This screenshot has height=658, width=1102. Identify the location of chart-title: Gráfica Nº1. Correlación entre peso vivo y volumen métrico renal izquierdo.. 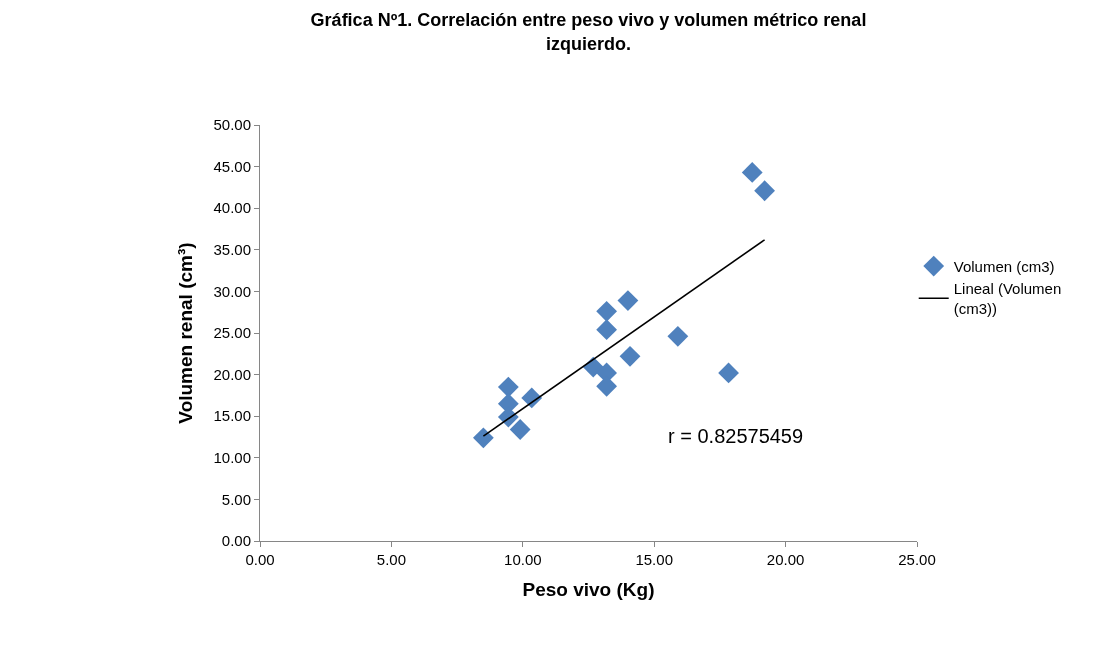
(588, 32).